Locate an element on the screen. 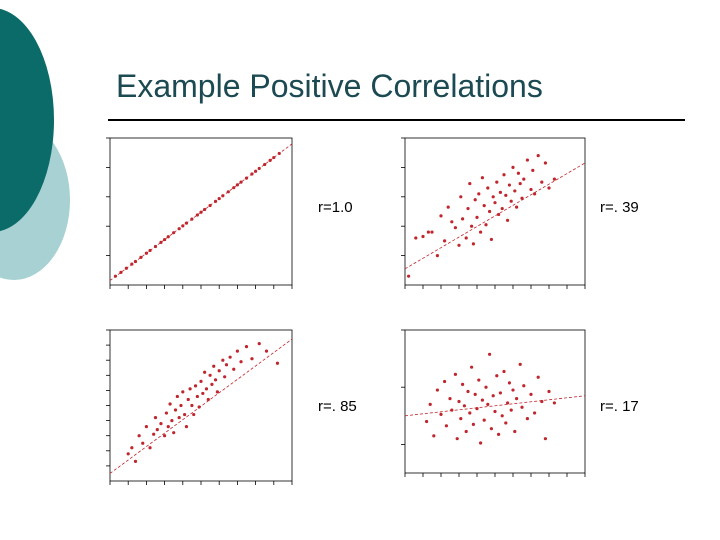  correlation-label: r=. 17 is located at coordinates (619, 406).